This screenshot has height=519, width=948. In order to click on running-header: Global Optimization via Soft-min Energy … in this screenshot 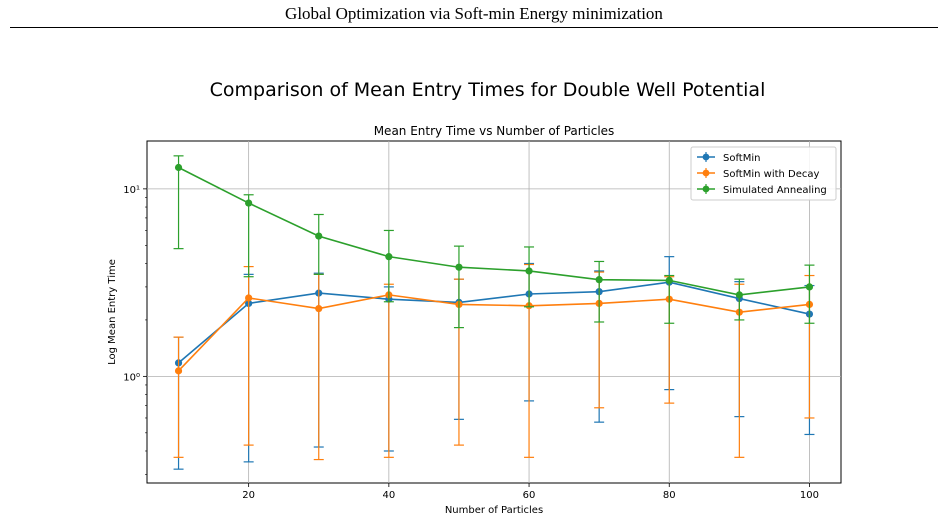, I will do `click(474, 13)`.